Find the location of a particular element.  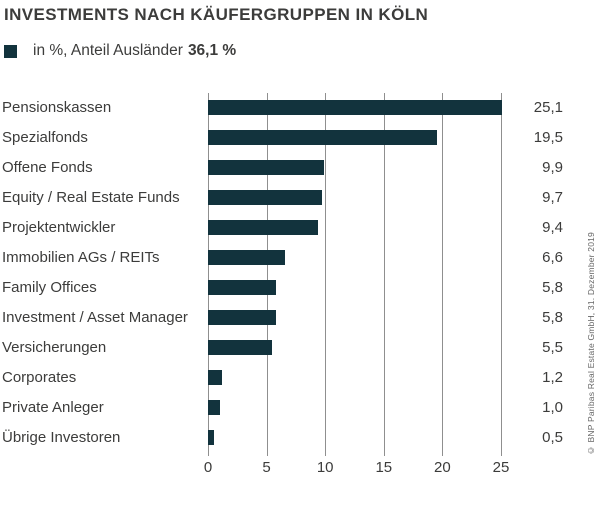

chart-row: Versicherungen 5,5 is located at coordinates (283, 347).